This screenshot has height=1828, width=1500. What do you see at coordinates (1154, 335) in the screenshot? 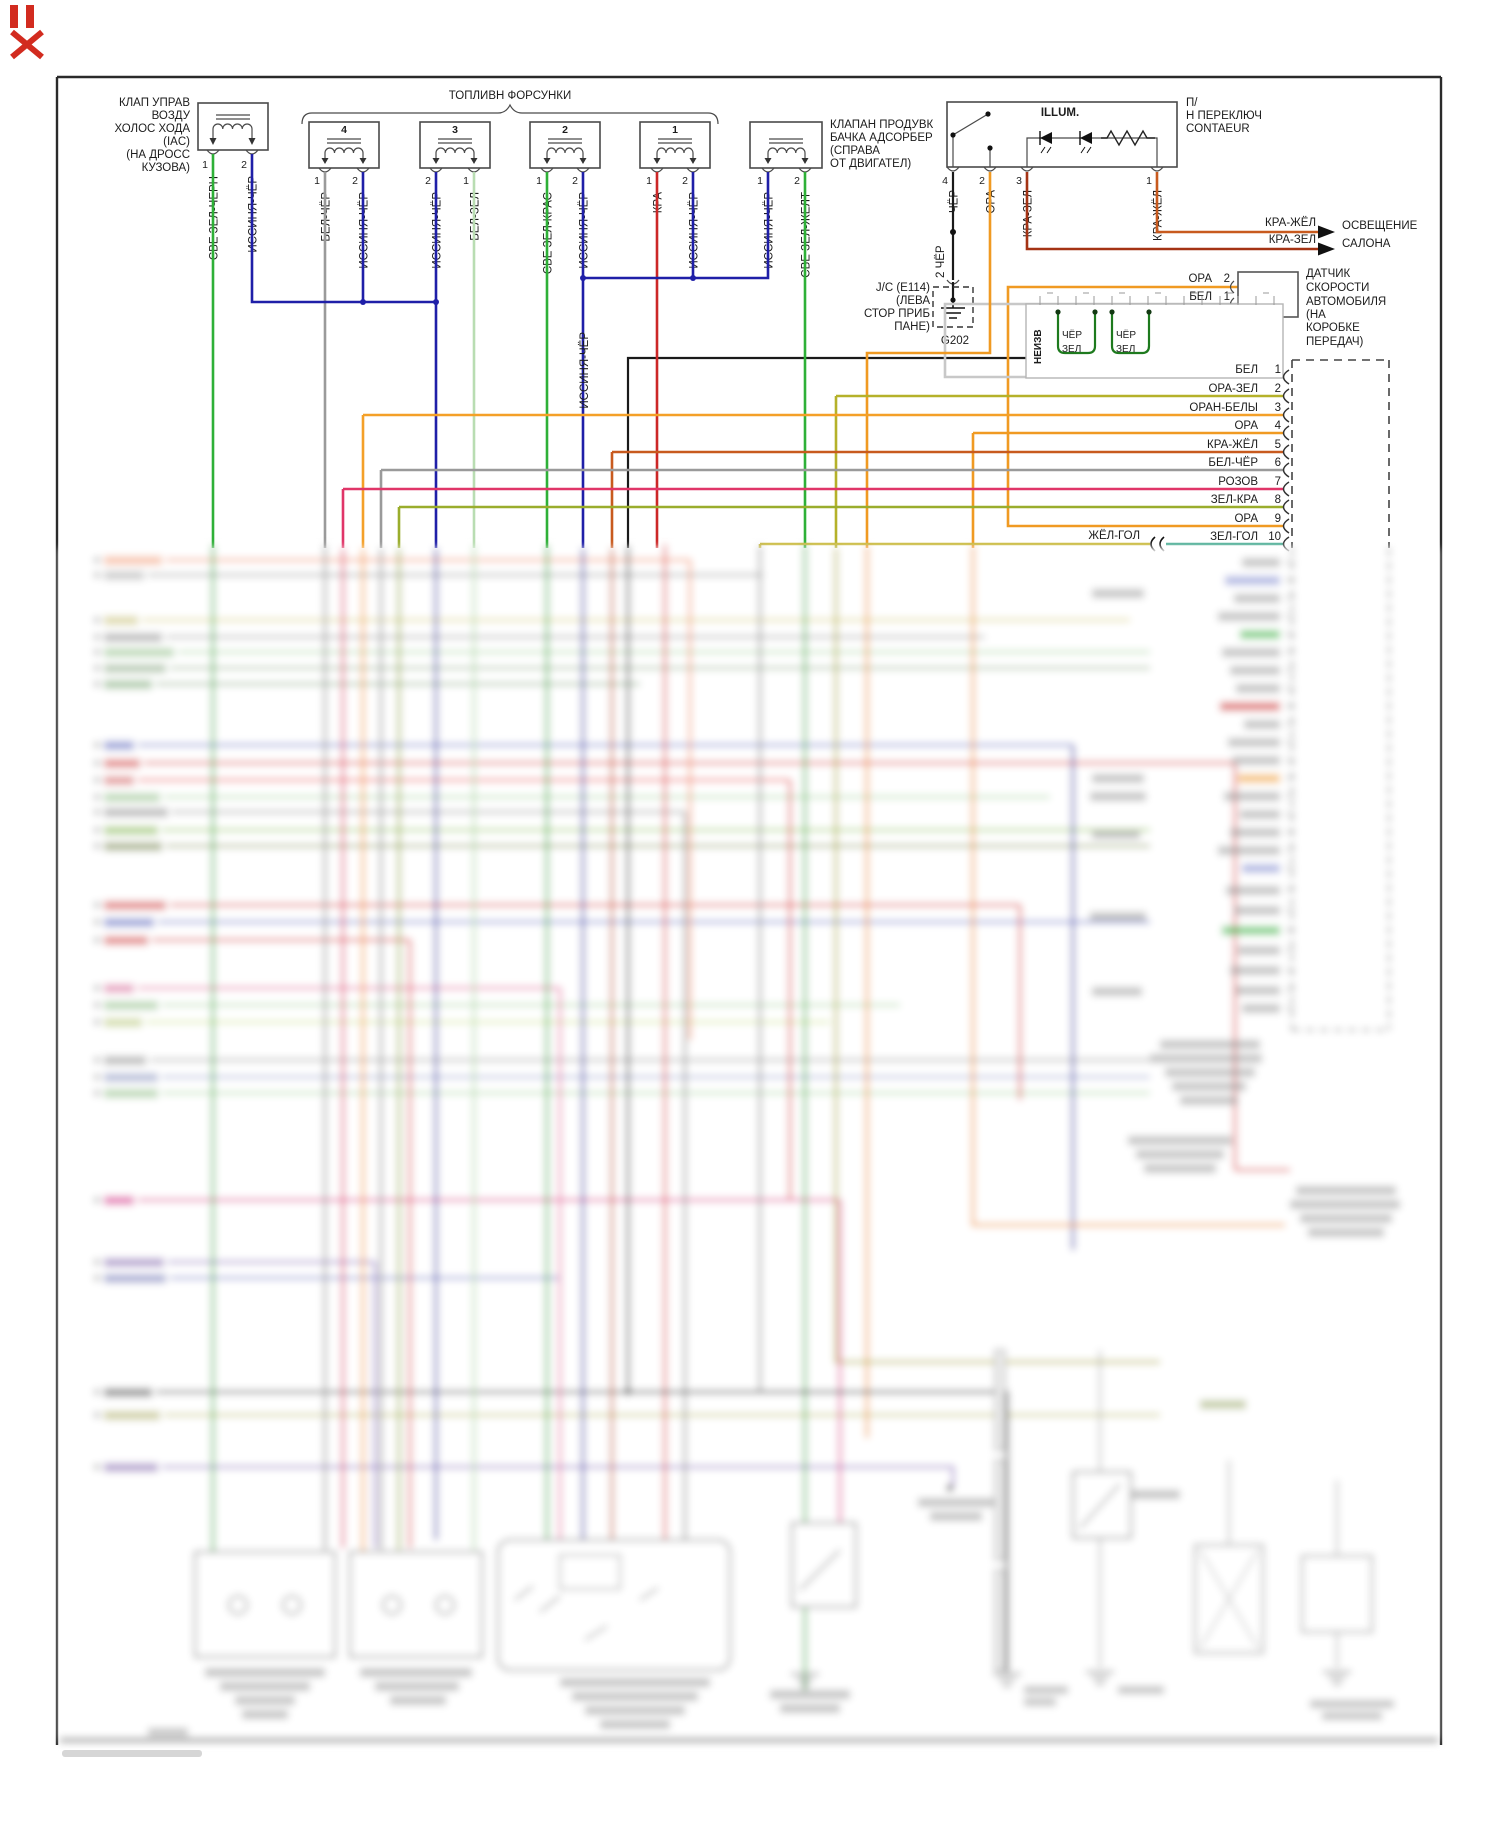
I see `connector-strip: ЧЁР ЗЕЛ ЧЁР ЗЕЛ НЕИЗВ` at bounding box center [1154, 335].